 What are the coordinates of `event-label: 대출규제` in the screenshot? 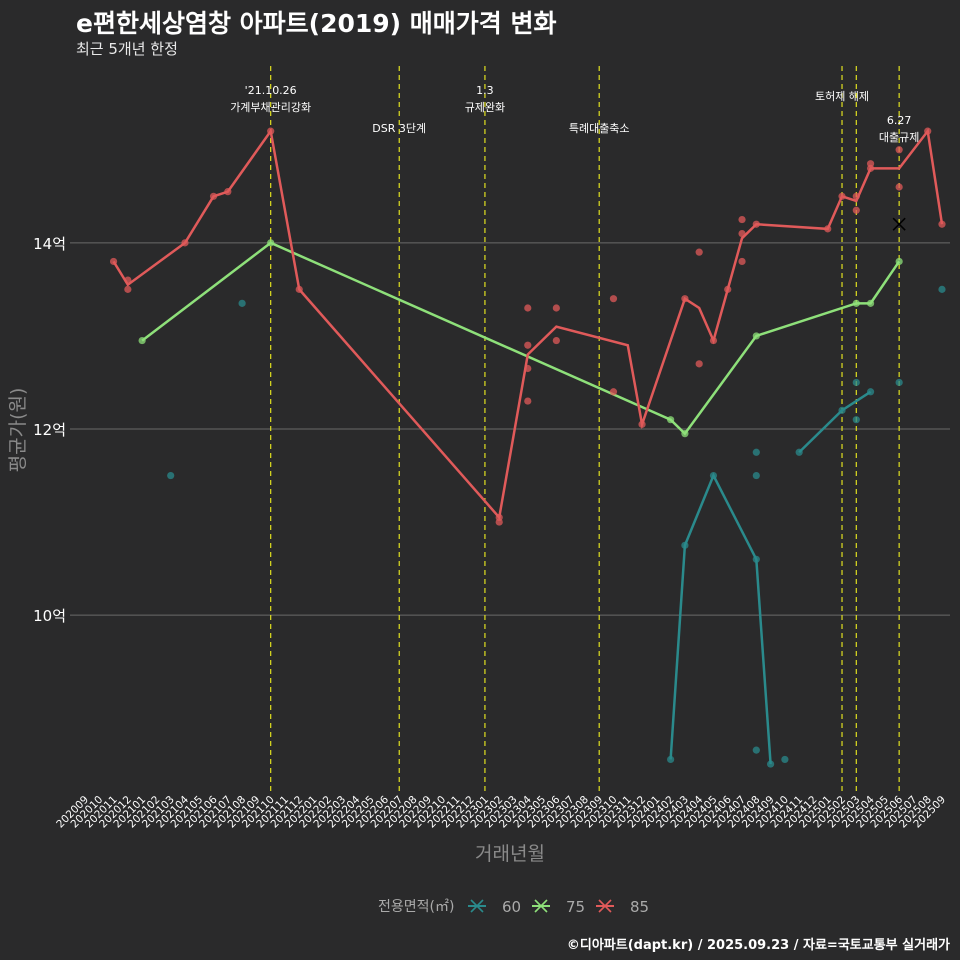 It's located at (899, 137).